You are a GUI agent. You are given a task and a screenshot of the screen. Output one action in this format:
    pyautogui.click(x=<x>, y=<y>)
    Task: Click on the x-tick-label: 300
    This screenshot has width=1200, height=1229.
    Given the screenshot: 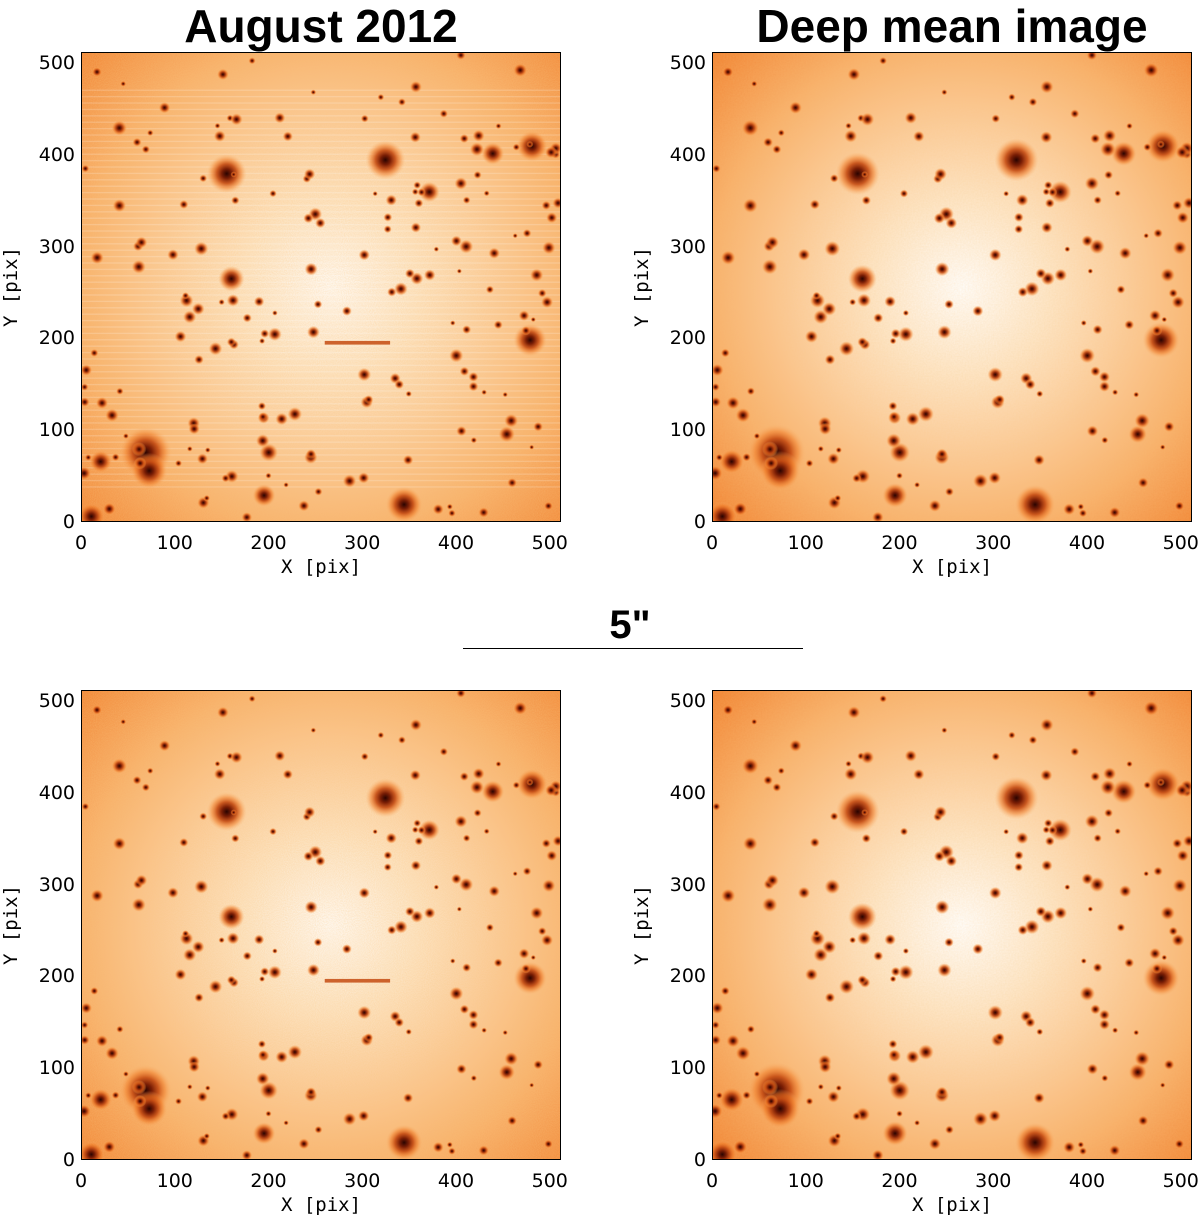 What is the action you would take?
    pyautogui.click(x=362, y=543)
    